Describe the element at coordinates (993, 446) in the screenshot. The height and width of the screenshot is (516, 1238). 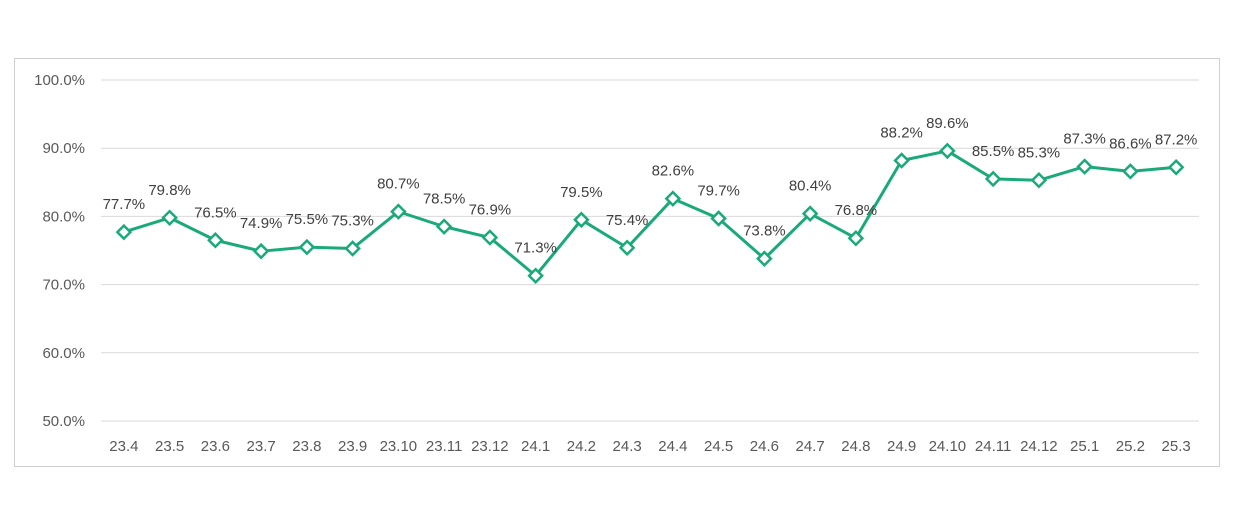
I see `x-tick-label: 24.11` at that location.